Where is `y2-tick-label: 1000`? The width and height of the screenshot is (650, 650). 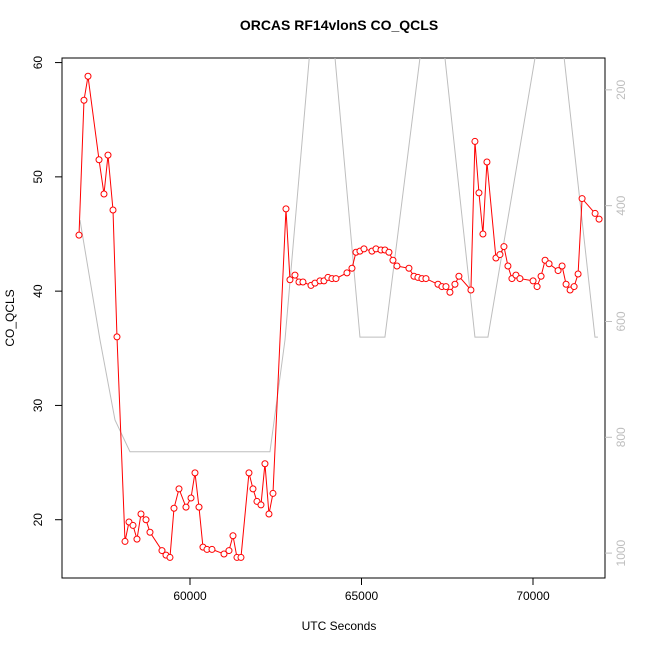
y2-tick-label: 1000 is located at coordinates (621, 552).